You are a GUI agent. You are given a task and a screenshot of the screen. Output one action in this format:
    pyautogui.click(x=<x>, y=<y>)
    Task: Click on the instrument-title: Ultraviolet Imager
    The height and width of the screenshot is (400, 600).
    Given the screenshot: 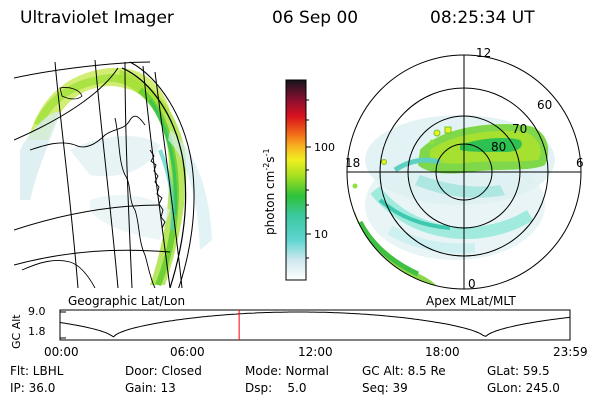 What is the action you would take?
    pyautogui.click(x=97, y=18)
    